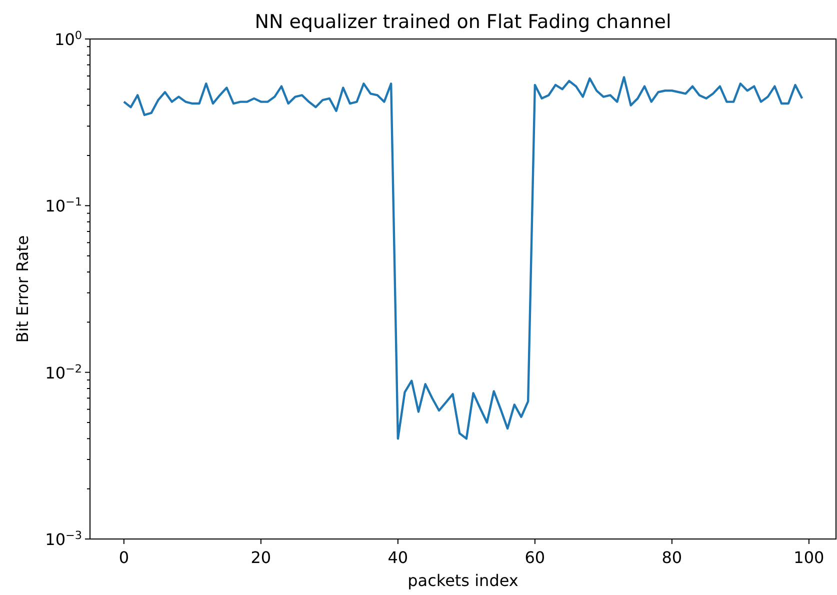 The image size is (837, 595). What do you see at coordinates (68, 38) in the screenshot?
I see `y-tick-label: 10$^{0}$` at bounding box center [68, 38].